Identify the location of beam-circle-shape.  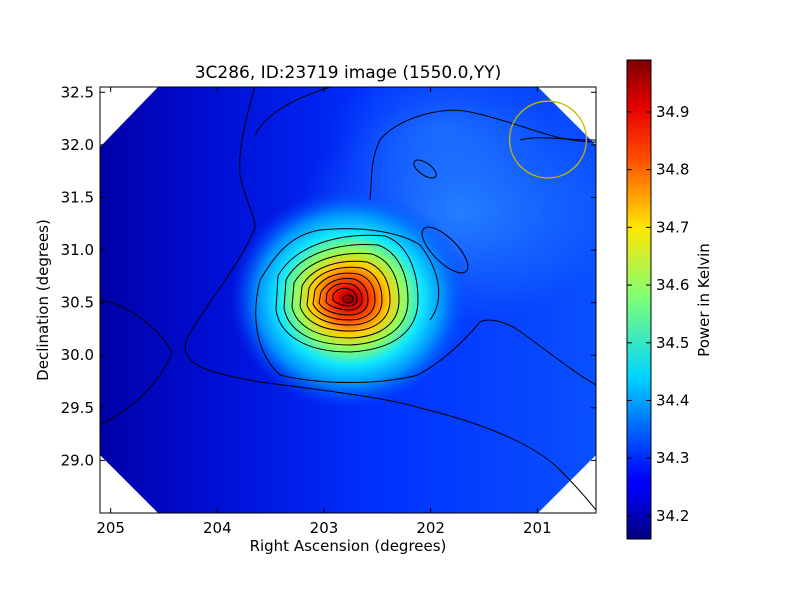
(548, 139).